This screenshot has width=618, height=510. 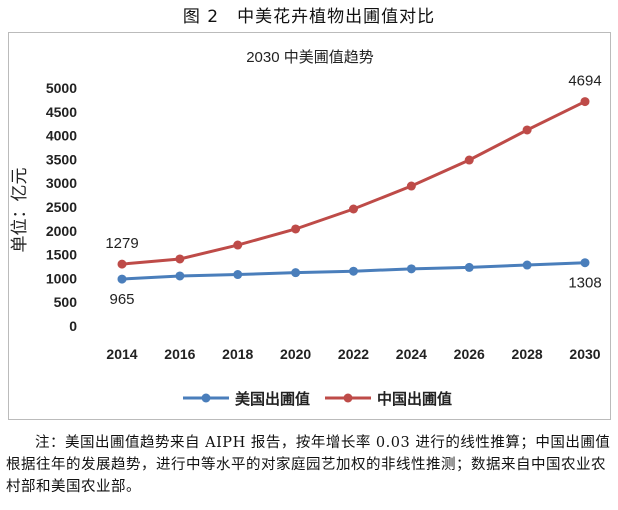 I want to click on y-tick-label: 0, so click(x=73, y=326).